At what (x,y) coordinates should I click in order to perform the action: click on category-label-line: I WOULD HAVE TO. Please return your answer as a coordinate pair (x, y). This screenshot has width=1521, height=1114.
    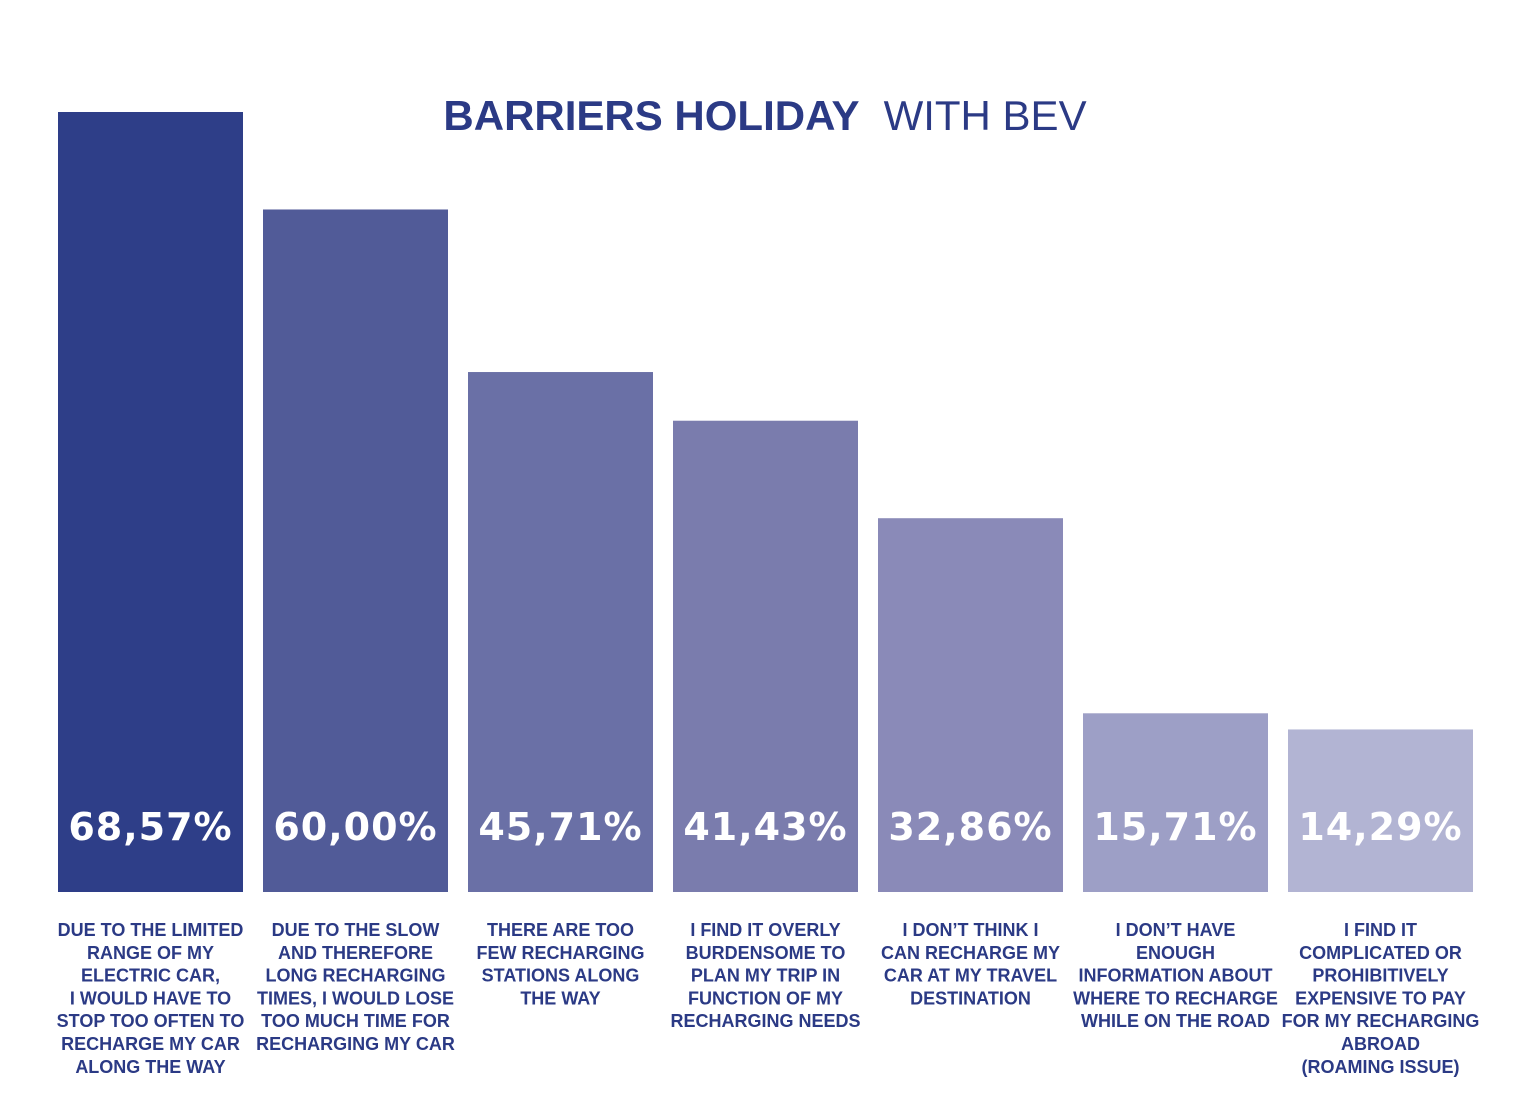
    Looking at the image, I should click on (150, 998).